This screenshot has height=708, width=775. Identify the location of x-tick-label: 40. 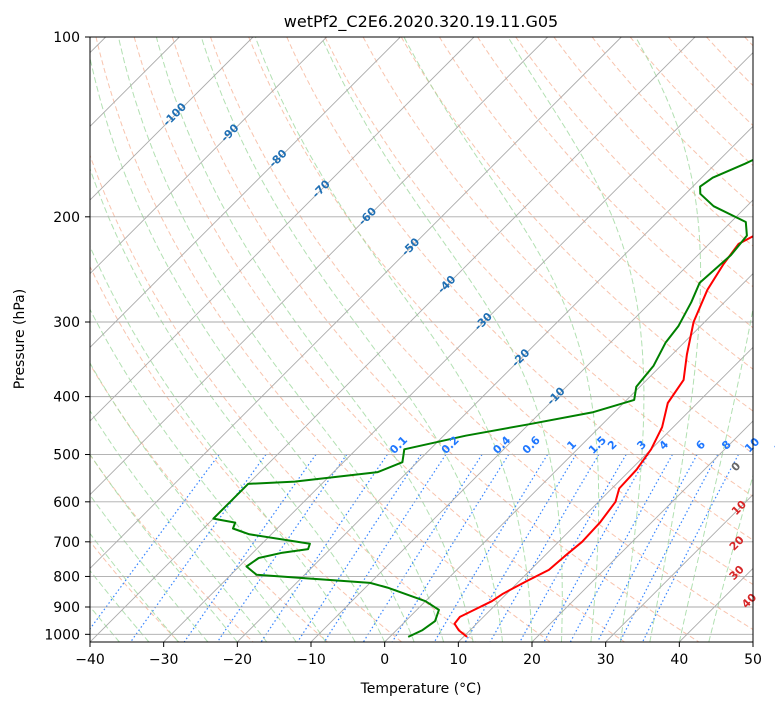
(679, 660).